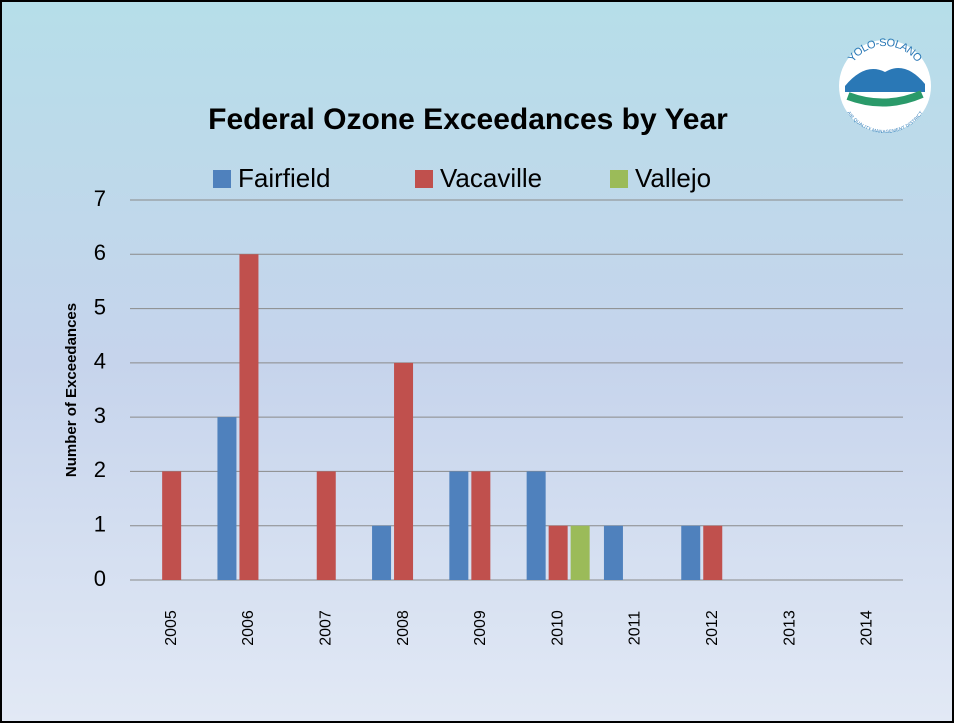 The height and width of the screenshot is (723, 954). What do you see at coordinates (635, 628) in the screenshot?
I see `x-tick-label: 2011` at bounding box center [635, 628].